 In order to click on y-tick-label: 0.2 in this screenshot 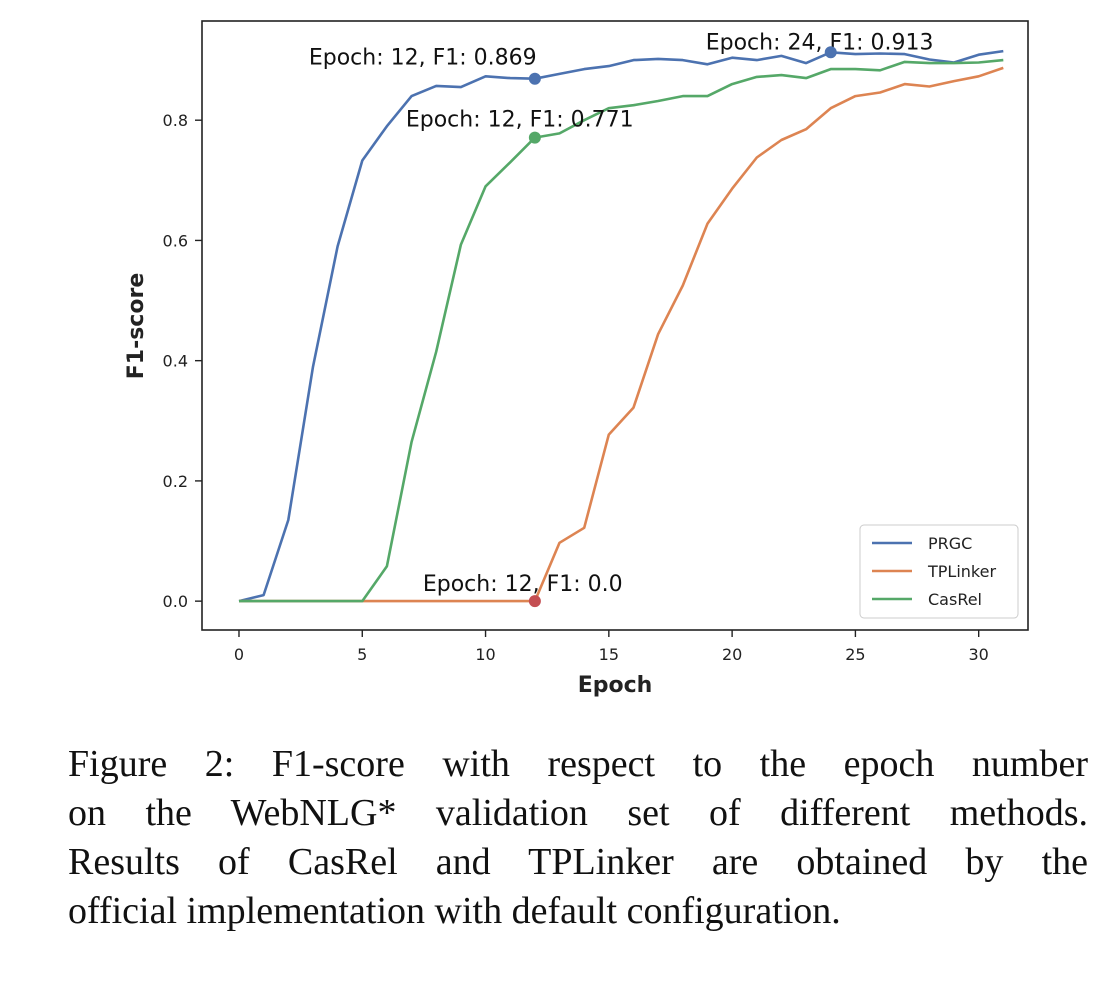, I will do `click(175, 481)`.